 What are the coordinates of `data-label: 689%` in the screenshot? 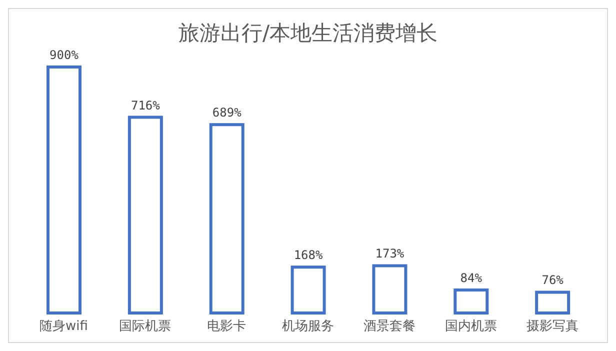 It's located at (227, 113).